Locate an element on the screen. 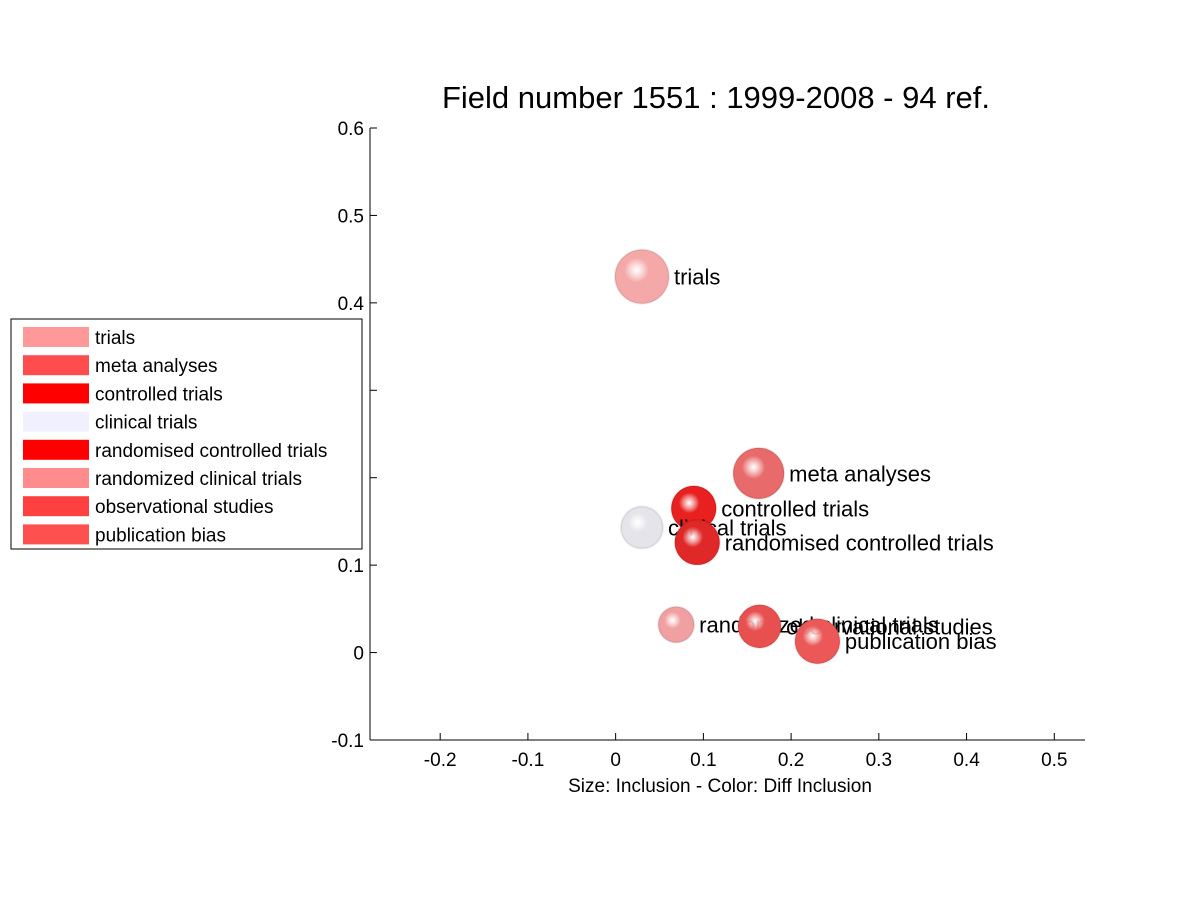 The image size is (1200, 900). point-label: controlled trials is located at coordinates (795, 508).